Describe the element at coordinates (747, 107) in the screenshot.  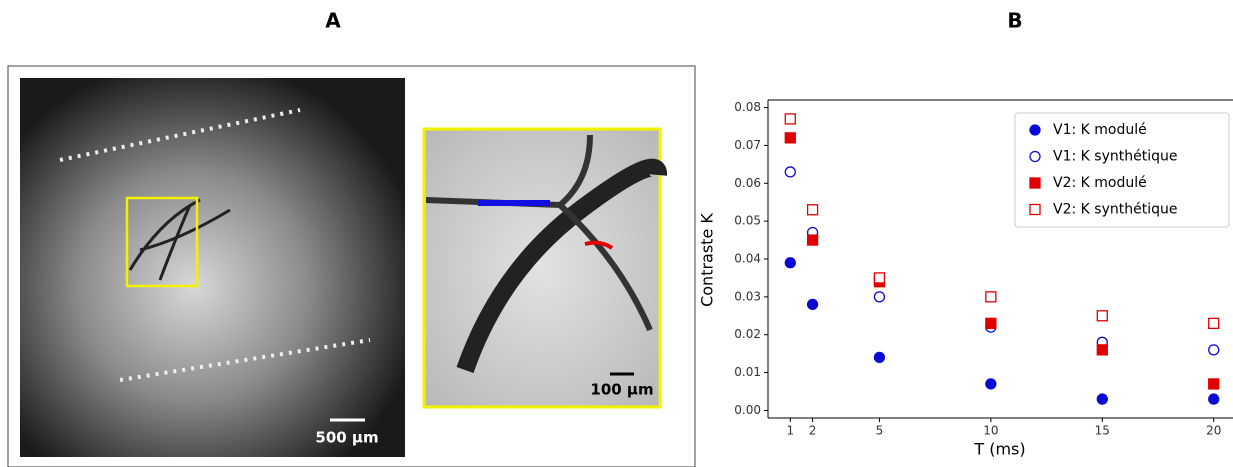
I see `y-tick-label: 0.08` at that location.